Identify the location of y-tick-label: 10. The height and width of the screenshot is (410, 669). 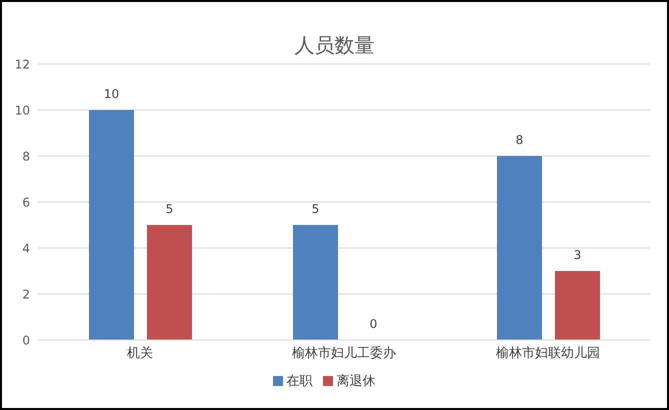
(22, 110).